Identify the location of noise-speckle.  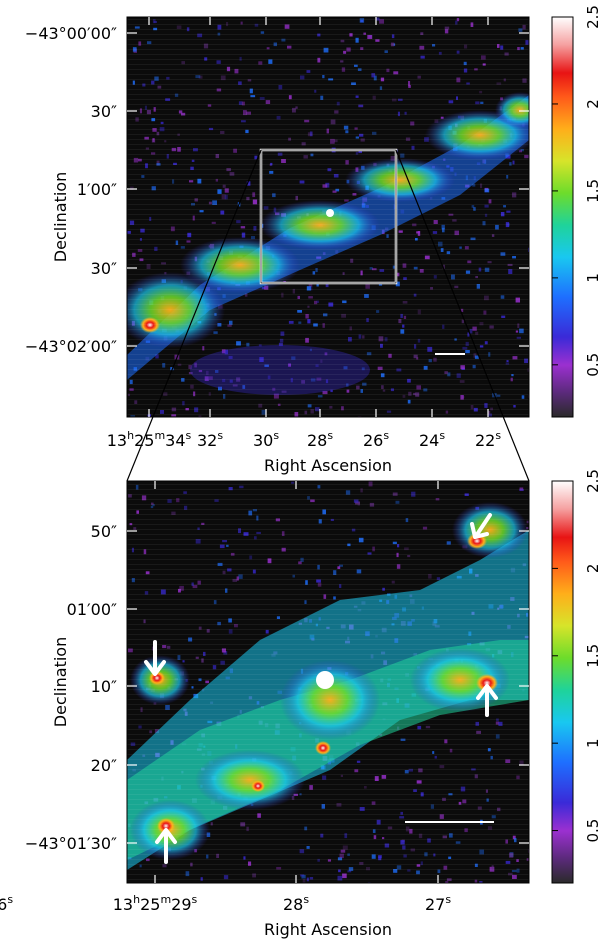
(372, 419).